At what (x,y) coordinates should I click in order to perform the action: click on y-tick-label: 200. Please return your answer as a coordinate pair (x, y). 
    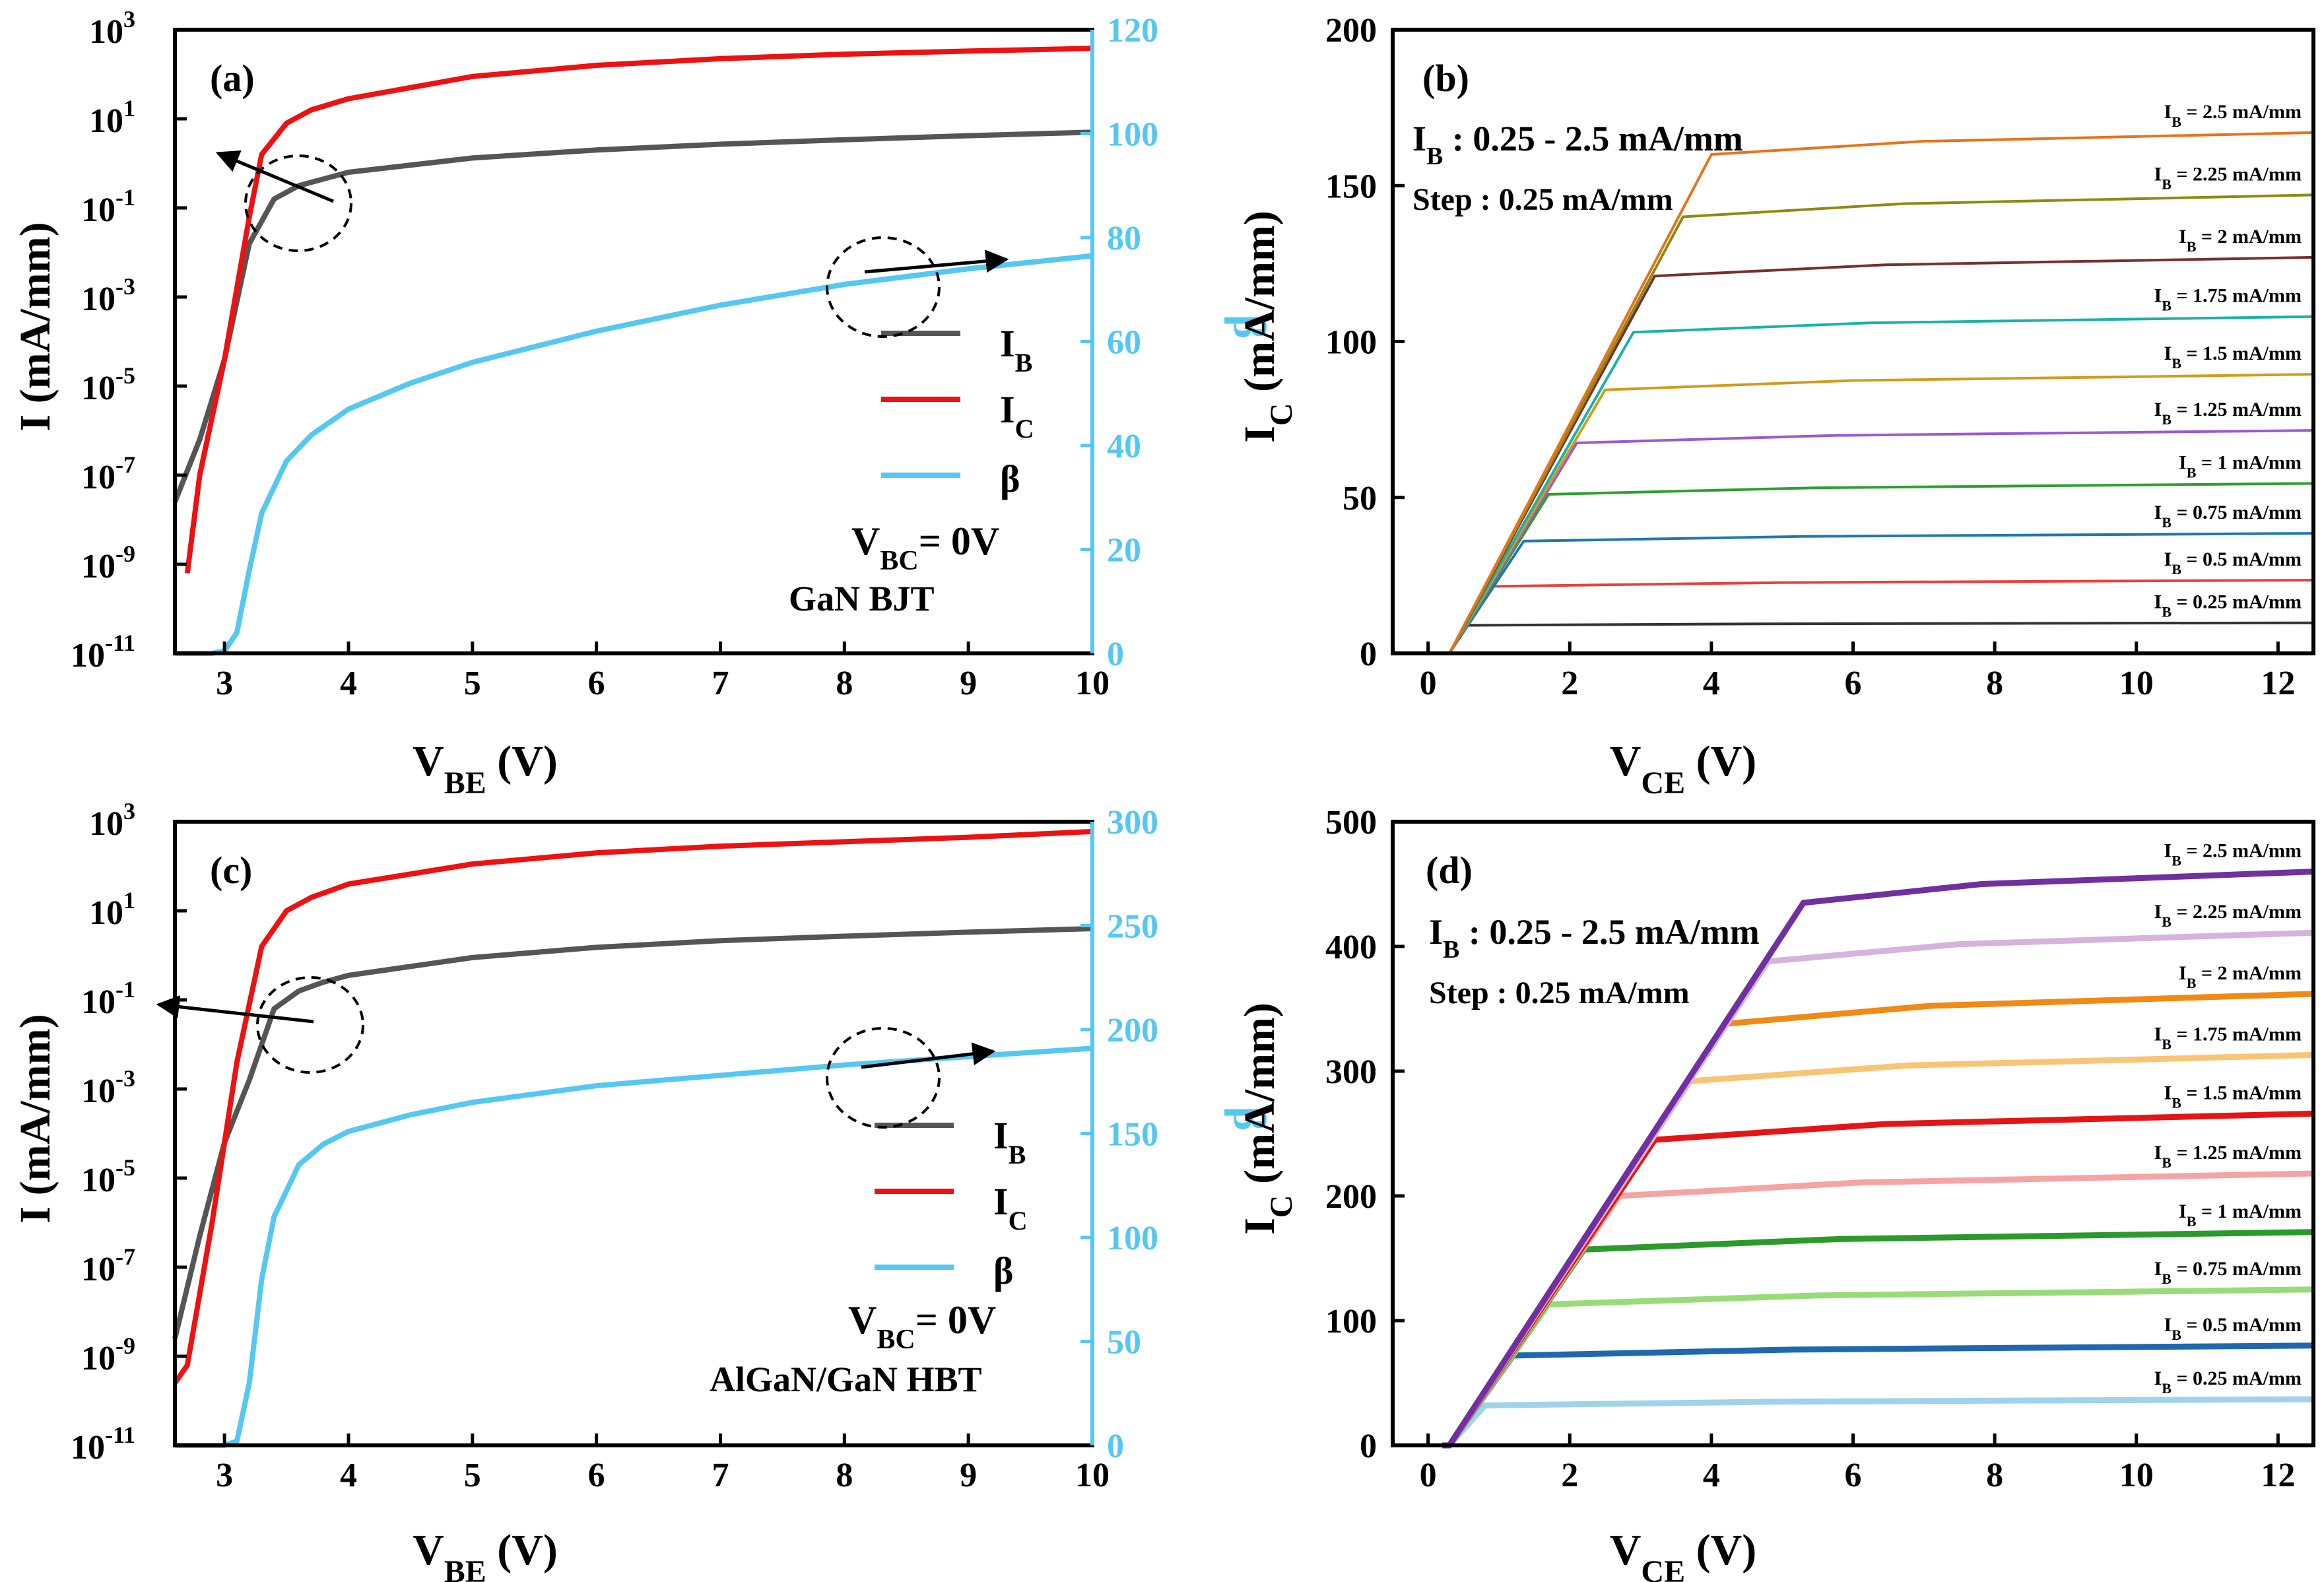
    Looking at the image, I should click on (1351, 30).